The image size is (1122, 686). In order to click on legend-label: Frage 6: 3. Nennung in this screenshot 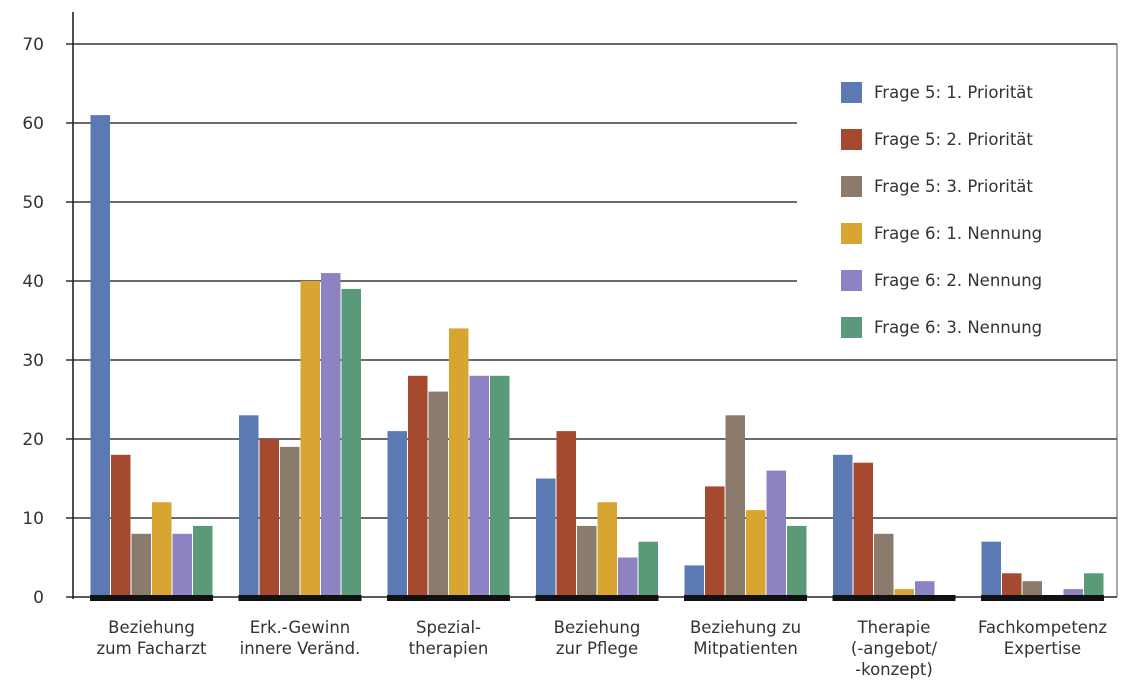, I will do `click(958, 327)`.